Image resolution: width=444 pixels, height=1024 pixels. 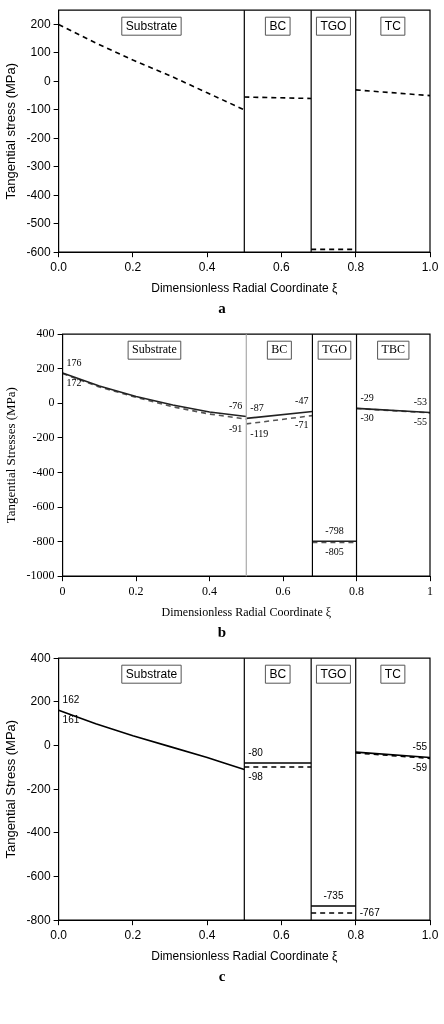 I want to click on annotation: 161, so click(x=71, y=720).